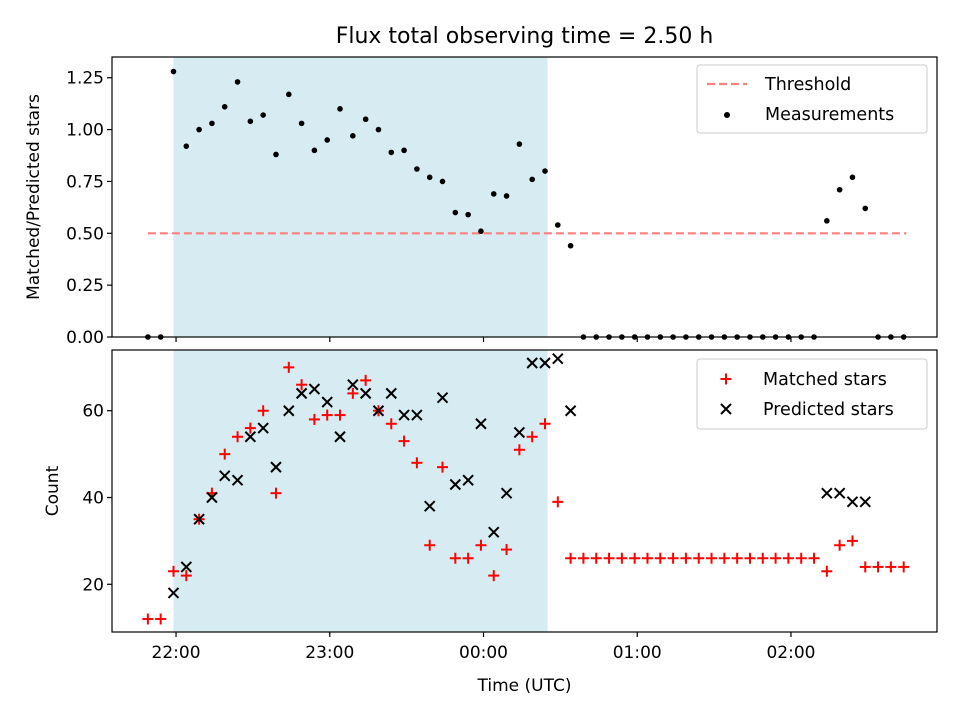  I want to click on legend-threshold-label: Threshold, so click(807, 85).